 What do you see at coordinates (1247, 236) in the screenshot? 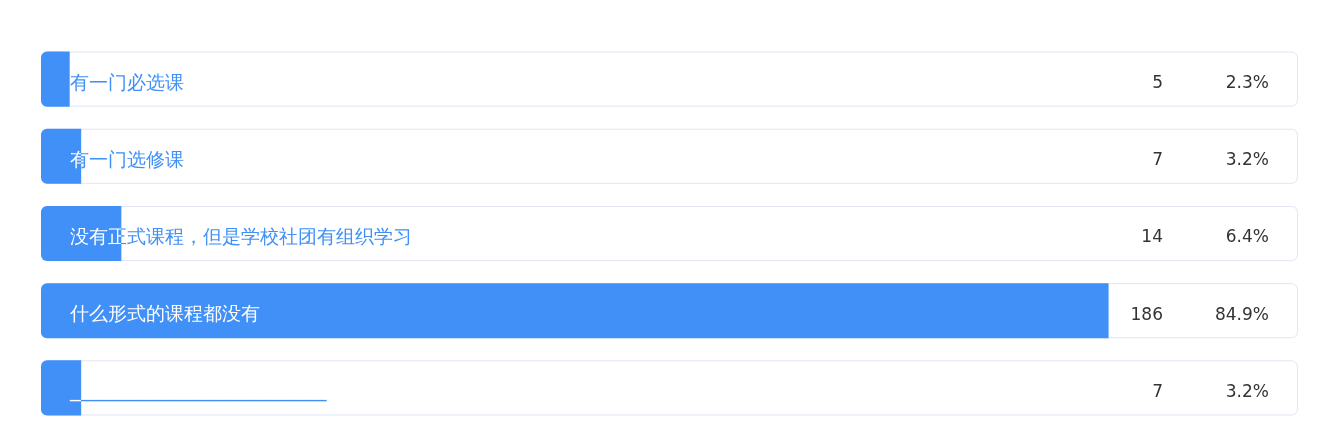
I see `text: 6.4%` at bounding box center [1247, 236].